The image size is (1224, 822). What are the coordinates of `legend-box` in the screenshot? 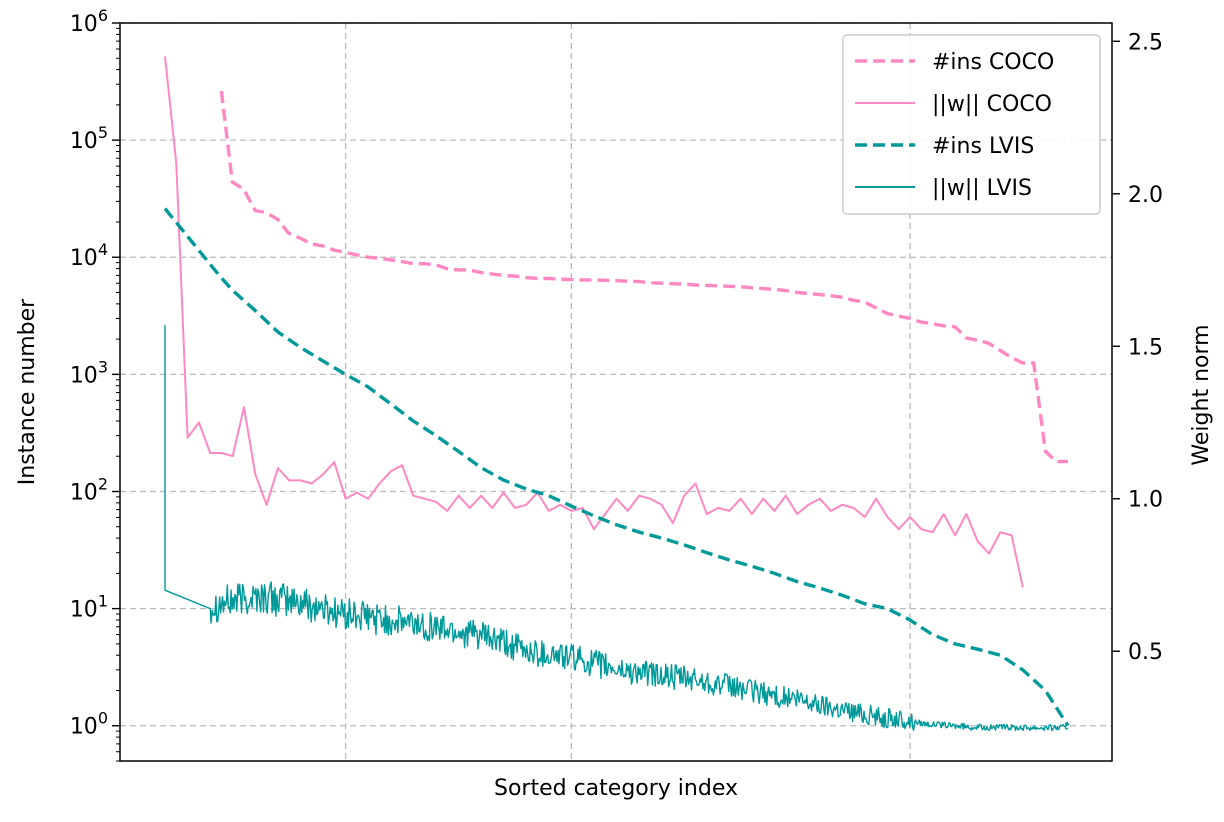 It's located at (971, 124).